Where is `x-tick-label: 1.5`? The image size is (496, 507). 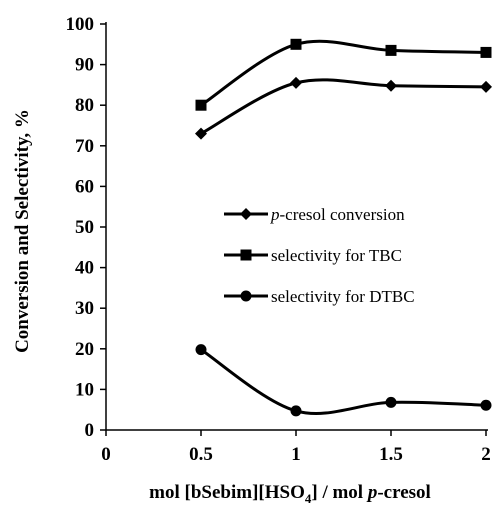 x-tick-label: 1.5 is located at coordinates (391, 454).